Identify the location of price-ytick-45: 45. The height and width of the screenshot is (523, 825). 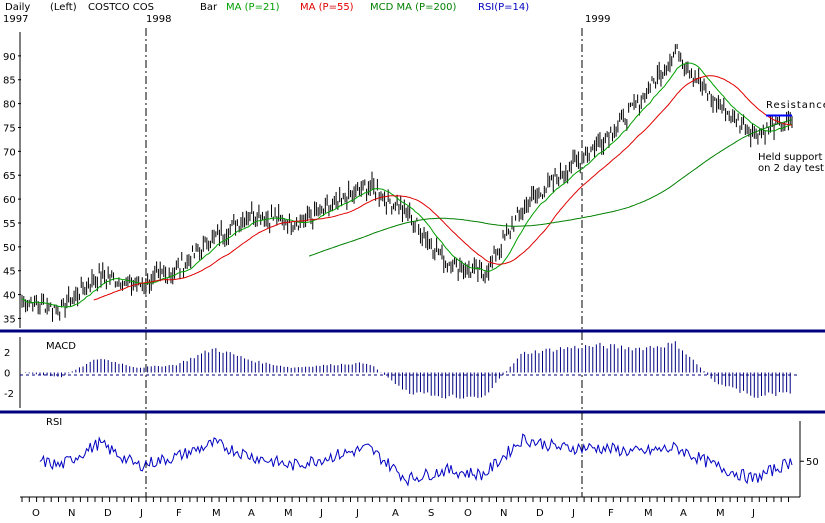
(9, 272).